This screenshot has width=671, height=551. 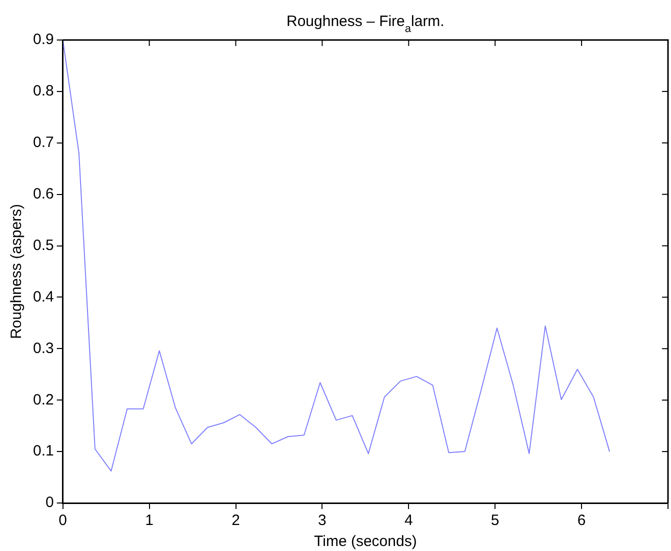 What do you see at coordinates (43, 91) in the screenshot?
I see `y-tick-label: 0.8` at bounding box center [43, 91].